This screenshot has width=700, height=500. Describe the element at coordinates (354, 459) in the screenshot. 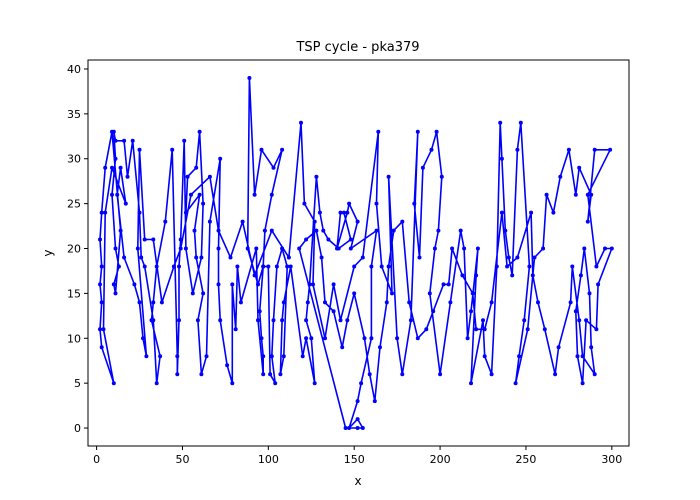

I see `x-tick-label: 150` at that location.